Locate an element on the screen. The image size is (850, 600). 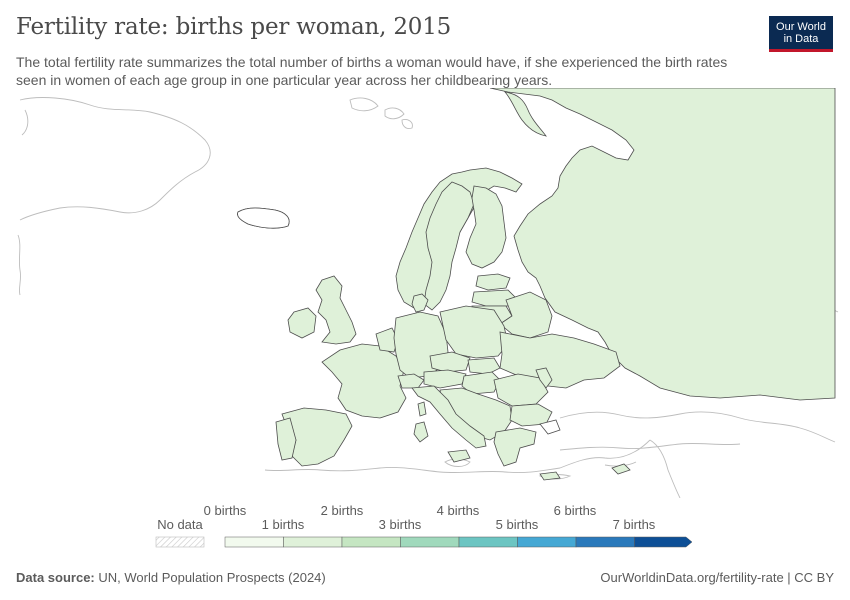
country-austria is located at coordinates (445, 379).